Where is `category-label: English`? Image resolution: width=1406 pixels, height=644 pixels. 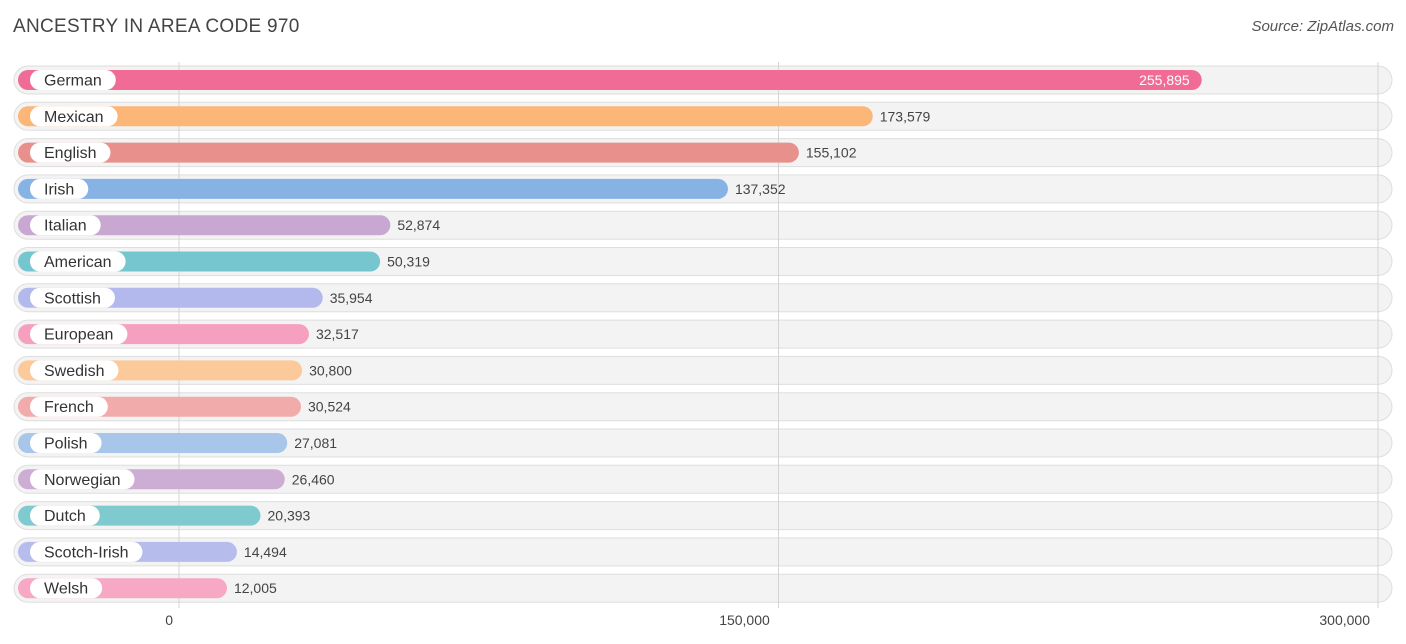 category-label: English is located at coordinates (70, 153).